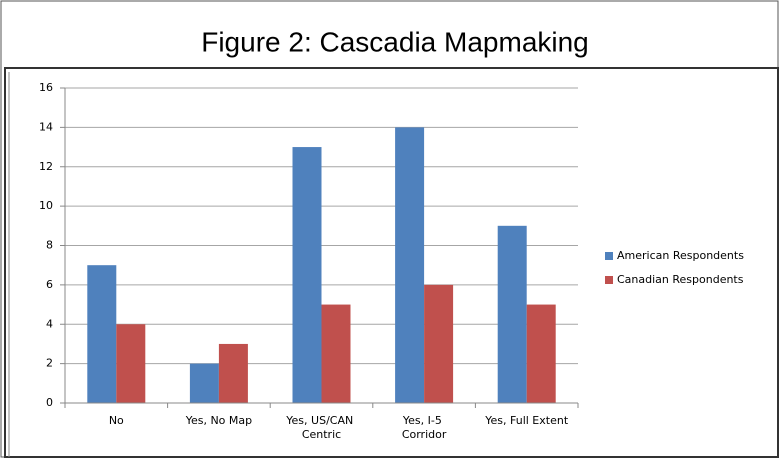 The image size is (779, 462). What do you see at coordinates (49, 402) in the screenshot?
I see `y-tick-label: 0` at bounding box center [49, 402].